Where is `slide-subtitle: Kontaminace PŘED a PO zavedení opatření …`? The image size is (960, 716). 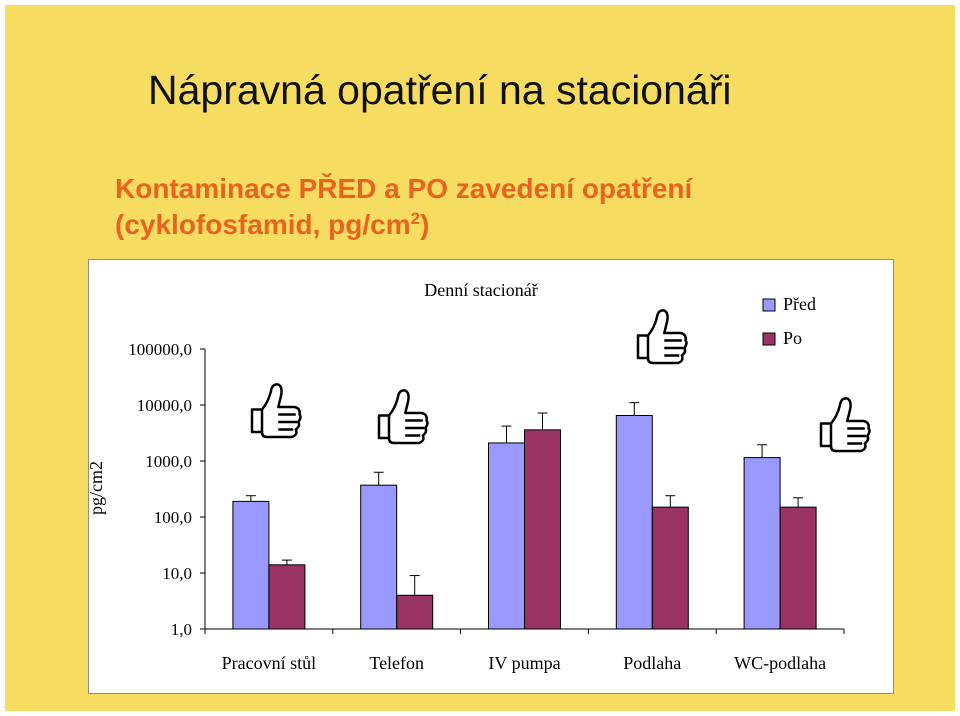
slide-subtitle: Kontaminace PŘED a PO zavedení opatření … is located at coordinates (403, 207).